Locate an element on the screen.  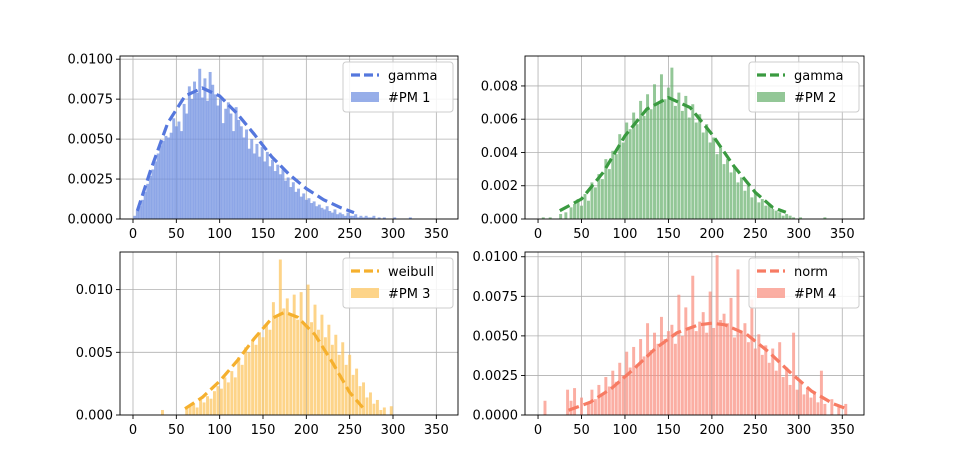
y-tick-label: 0.006 is located at coordinates (499, 120).